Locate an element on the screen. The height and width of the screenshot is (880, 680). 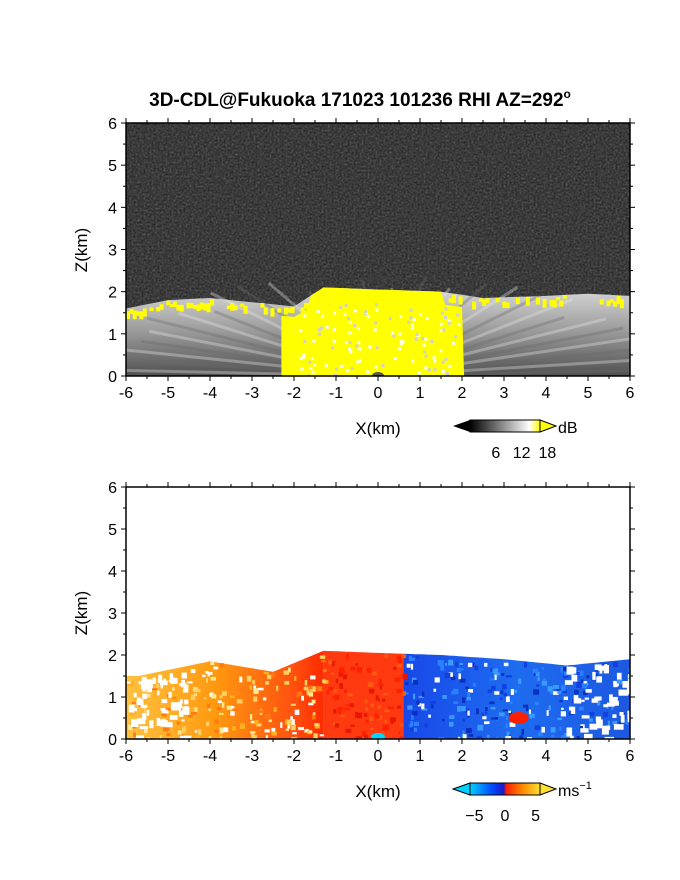
y-axis-label-1: Z(km) is located at coordinates (81, 250).